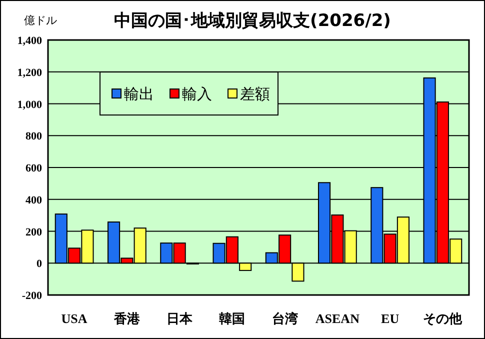 Image resolution: width=485 pixels, height=339 pixels. Describe the element at coordinates (197, 94) in the screenshot. I see `legend-label: 輸入` at that location.